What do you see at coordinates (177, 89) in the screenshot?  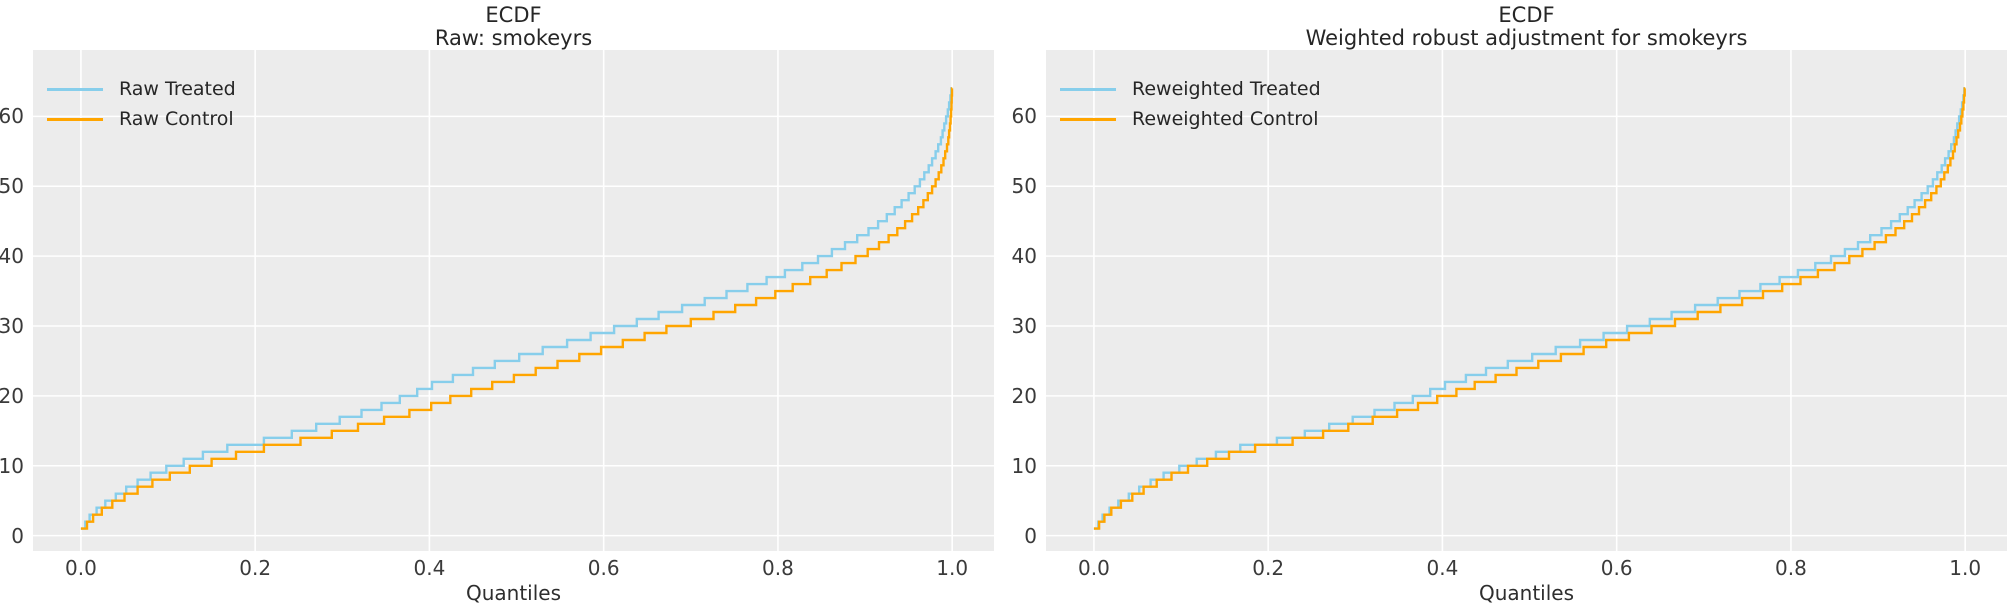 I see `legend-label: Raw Treated` at bounding box center [177, 89].